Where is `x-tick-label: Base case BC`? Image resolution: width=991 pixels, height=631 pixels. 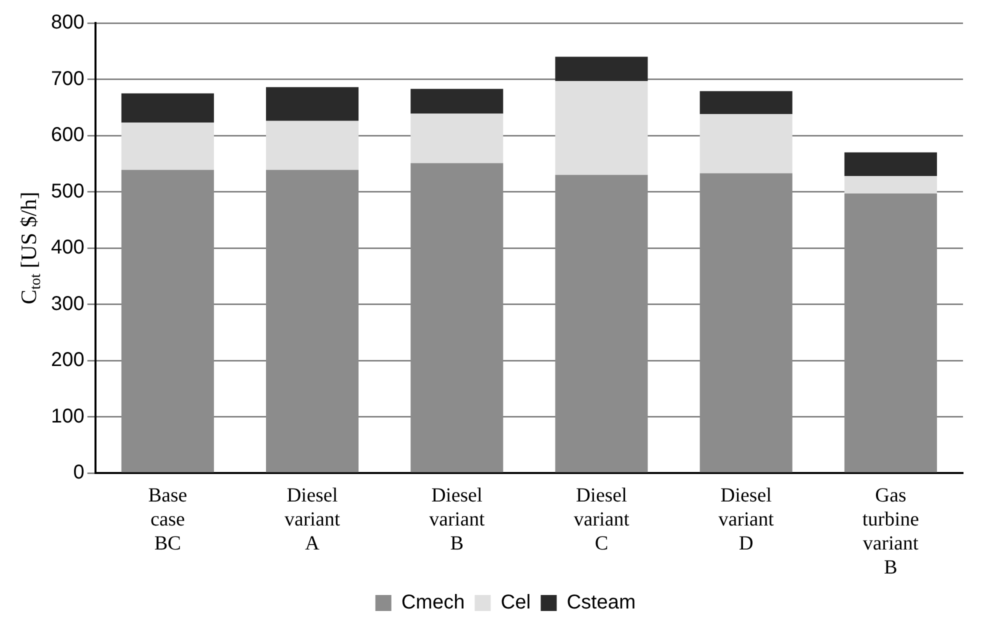
x-tick-label: Base case BC is located at coordinates (168, 519).